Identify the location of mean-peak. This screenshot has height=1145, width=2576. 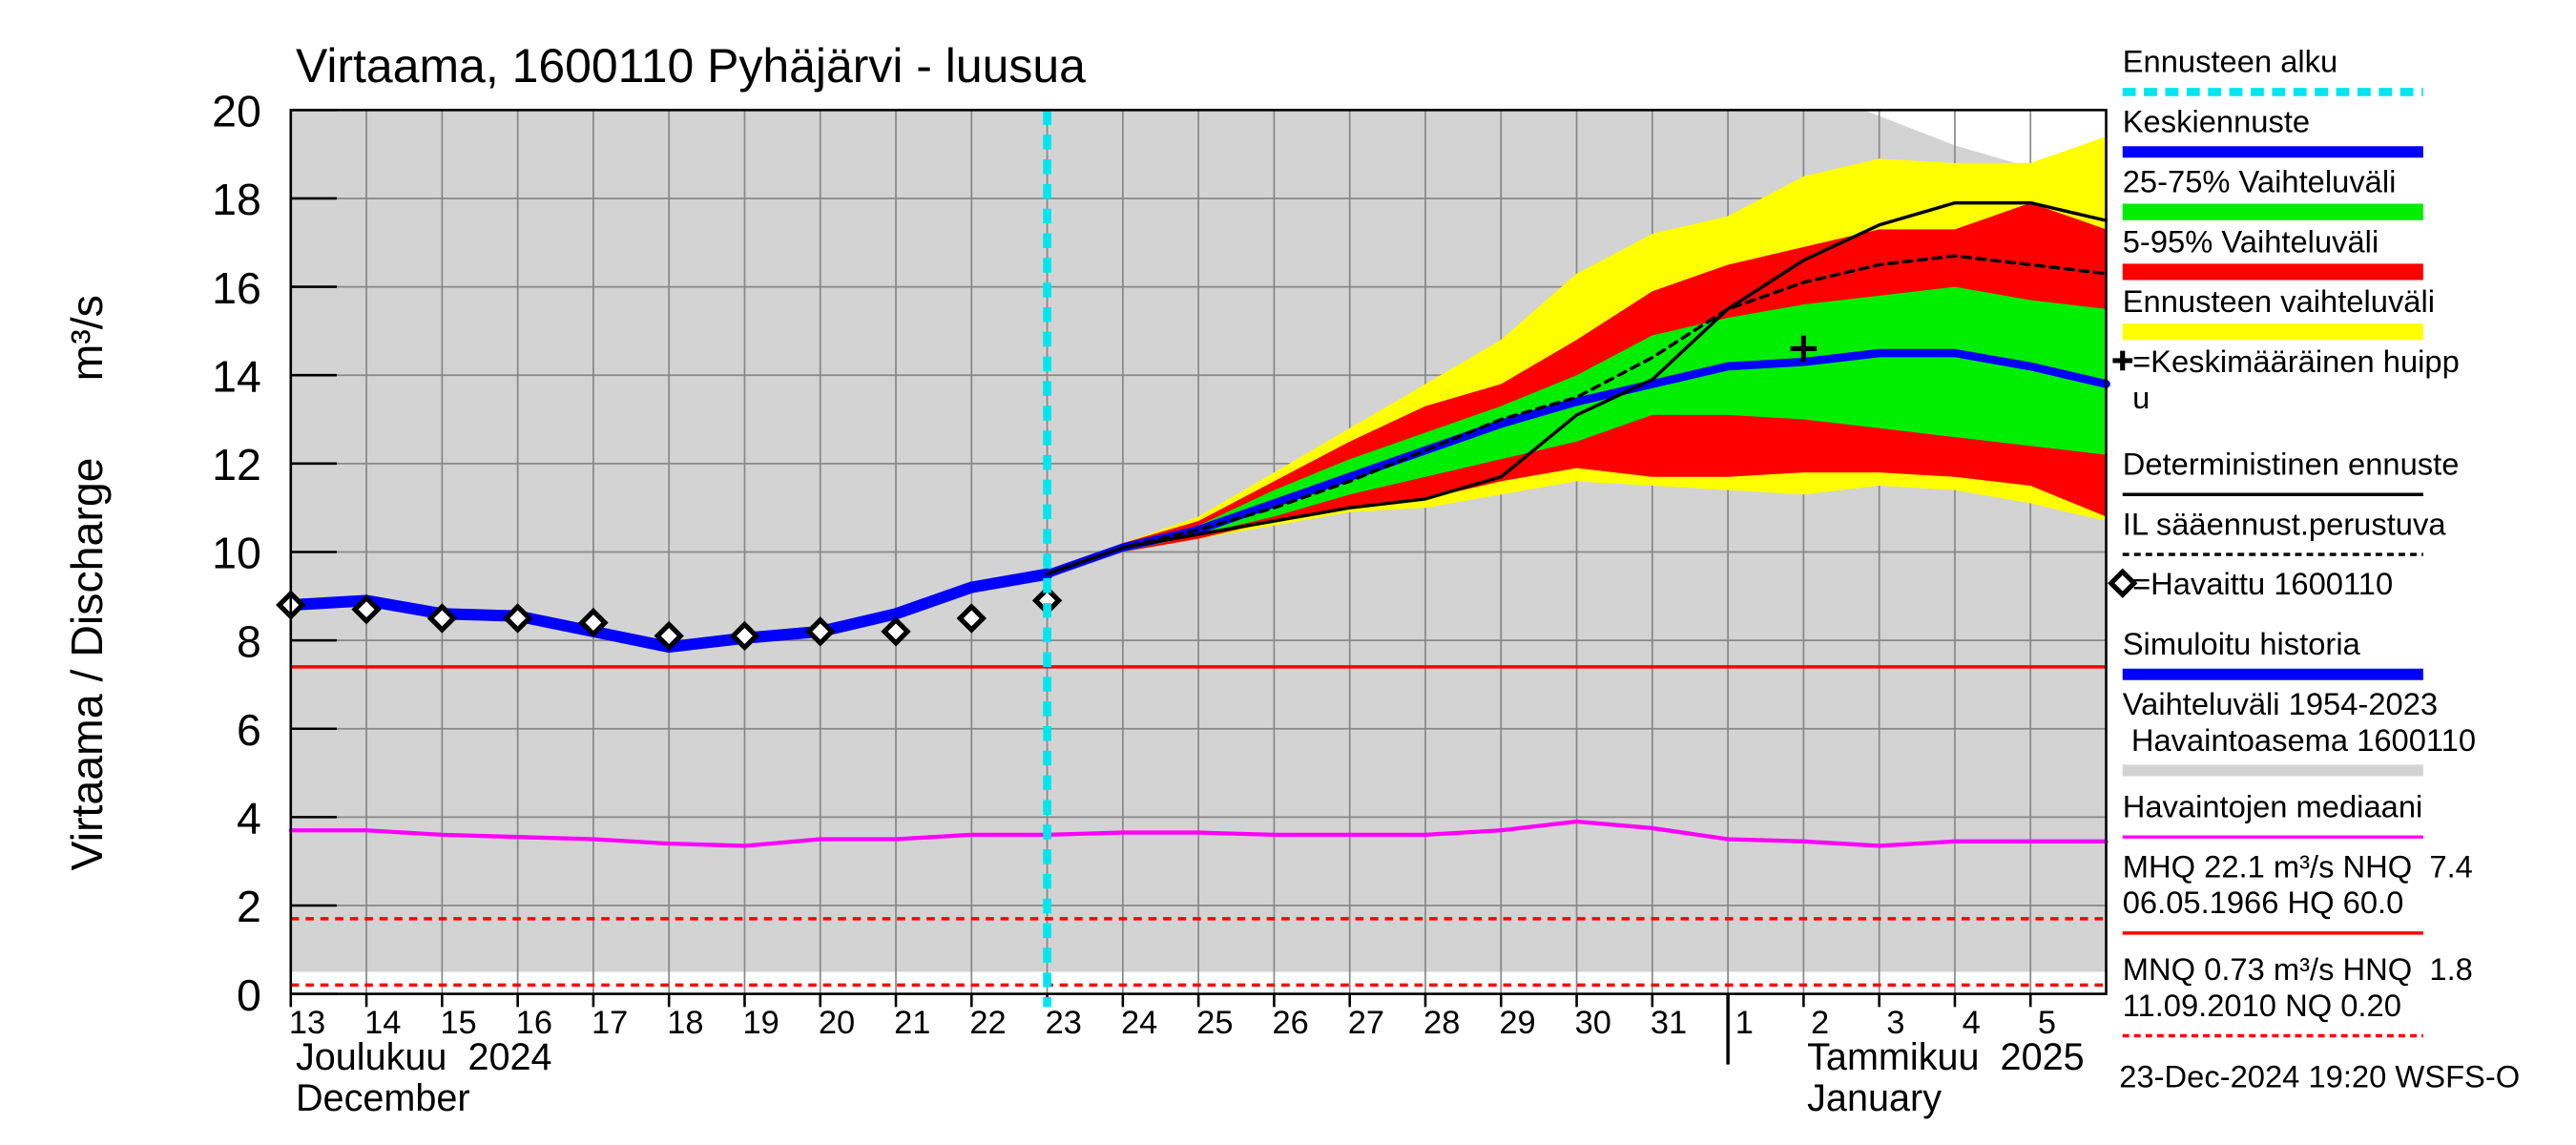
(1804, 349).